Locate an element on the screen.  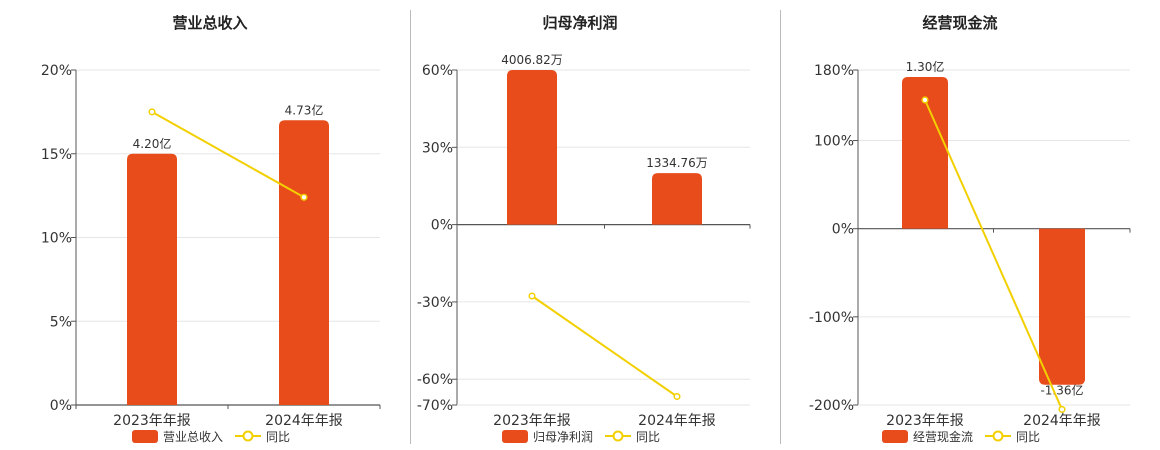
bar-data-label: 4.20亿 is located at coordinates (152, 143).